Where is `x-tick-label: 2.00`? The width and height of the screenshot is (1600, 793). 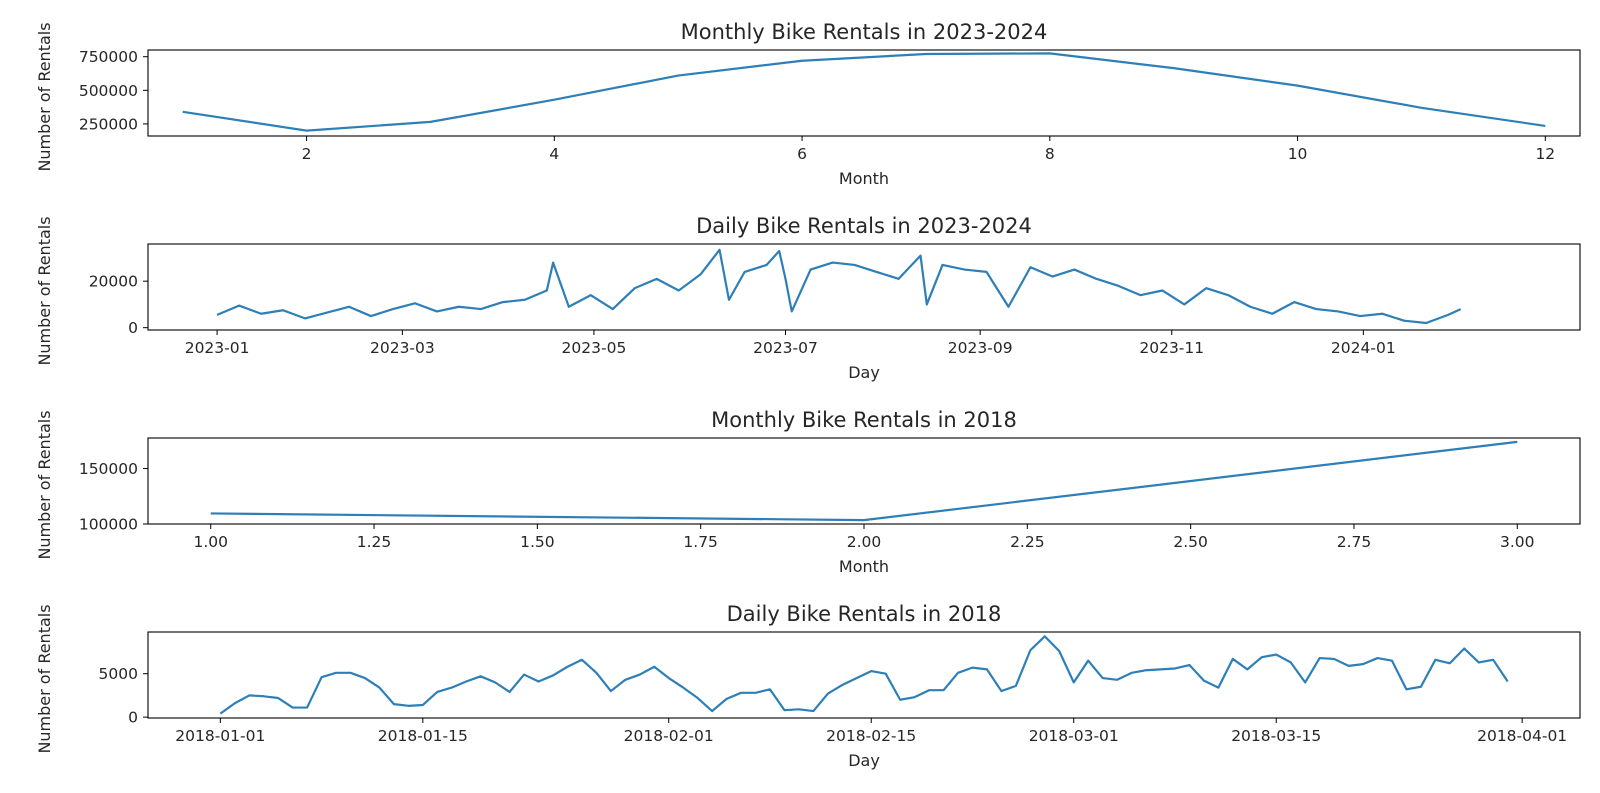 x-tick-label: 2.00 is located at coordinates (864, 542).